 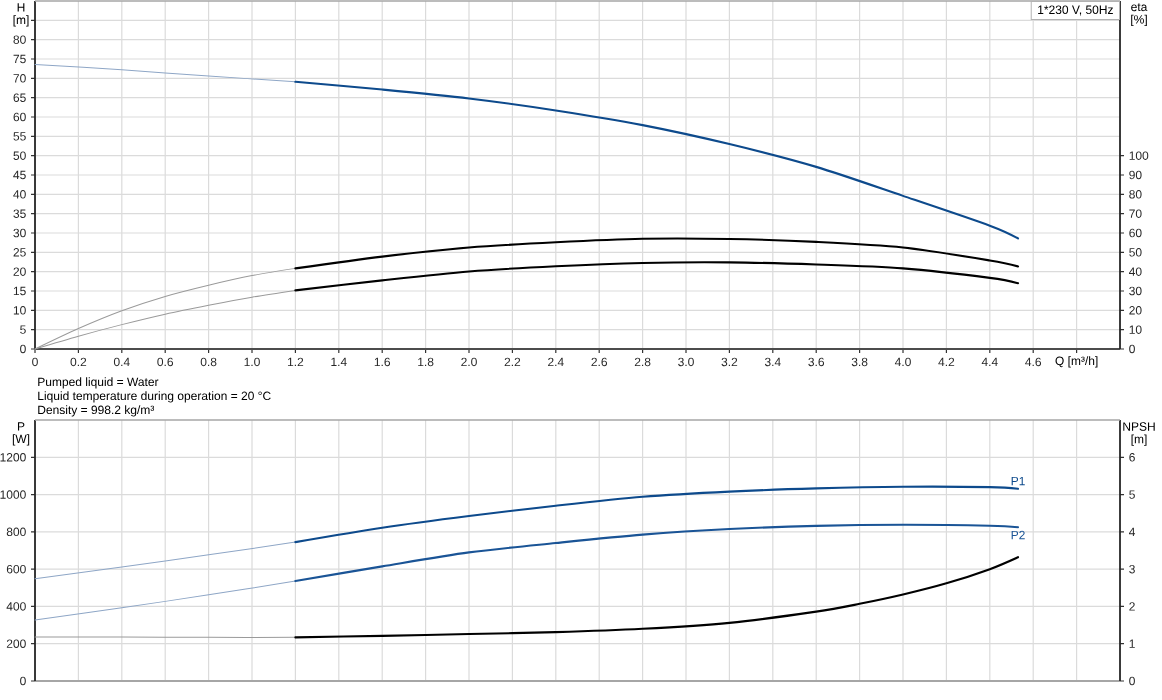 I want to click on x-tick-label: 3.2, so click(x=729, y=362).